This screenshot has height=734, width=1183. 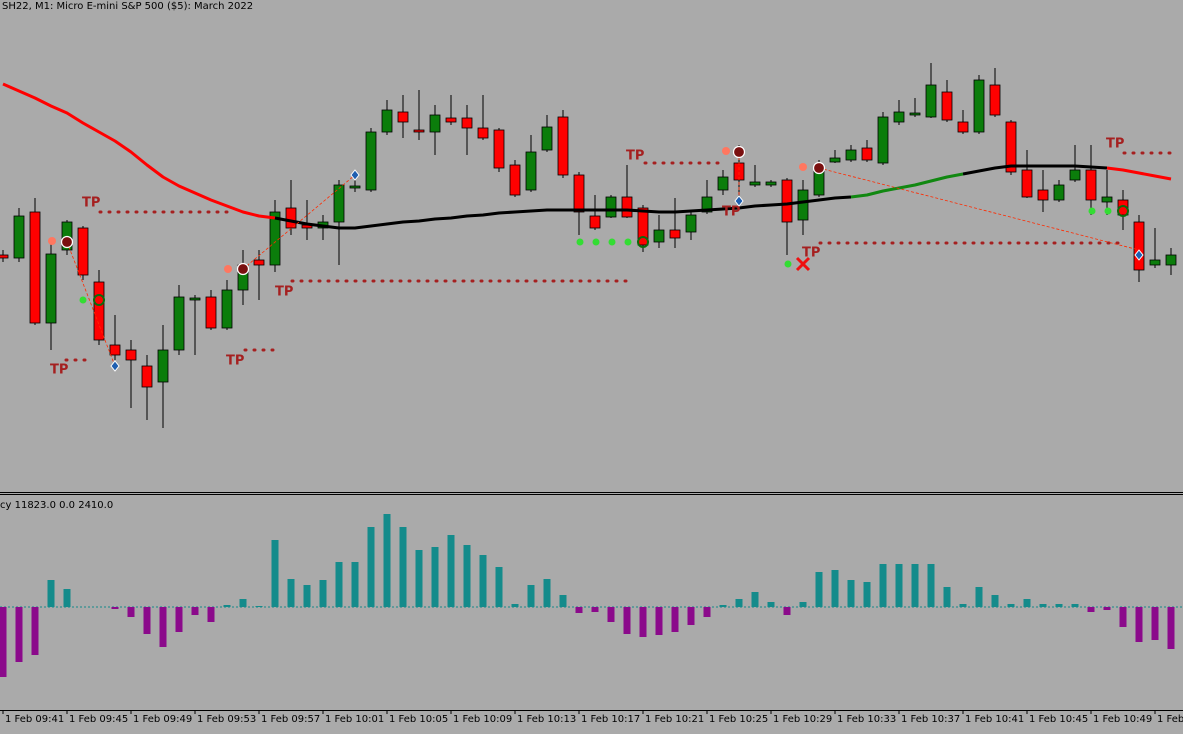 I want to click on x-tick-label: 1 Feb, so click(x=1170, y=719).